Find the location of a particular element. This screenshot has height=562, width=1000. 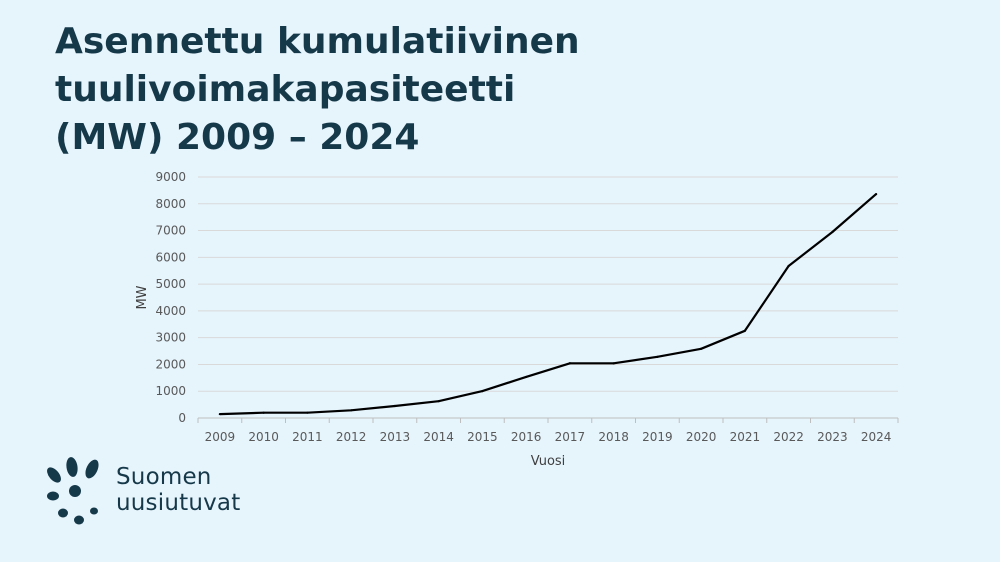

y-tick-label: 4000 is located at coordinates (170, 311).